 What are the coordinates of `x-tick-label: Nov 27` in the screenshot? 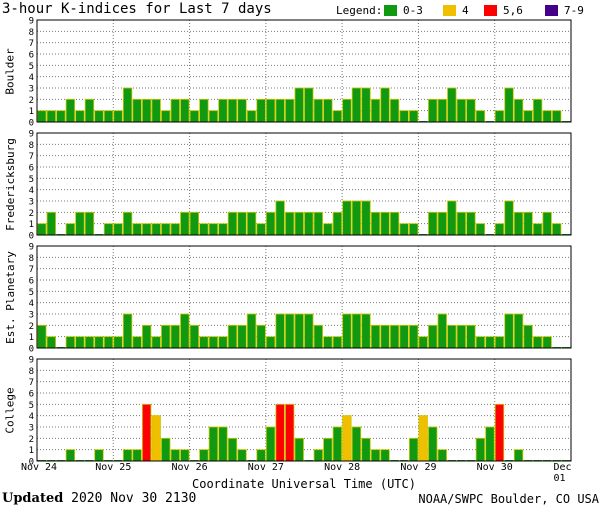 It's located at (265, 467).